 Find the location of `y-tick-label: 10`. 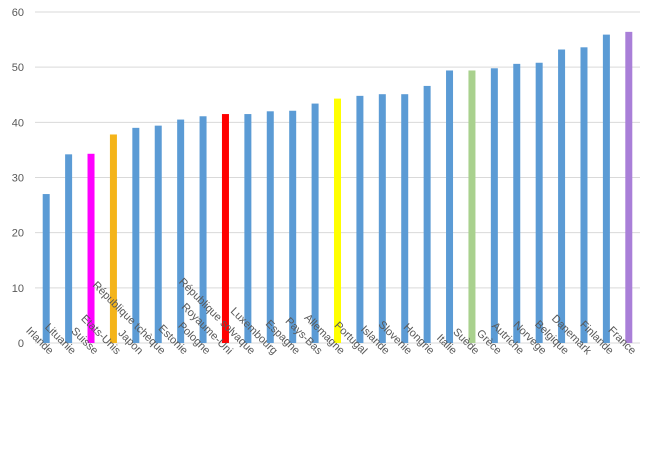

y-tick-label: 10 is located at coordinates (18, 289).